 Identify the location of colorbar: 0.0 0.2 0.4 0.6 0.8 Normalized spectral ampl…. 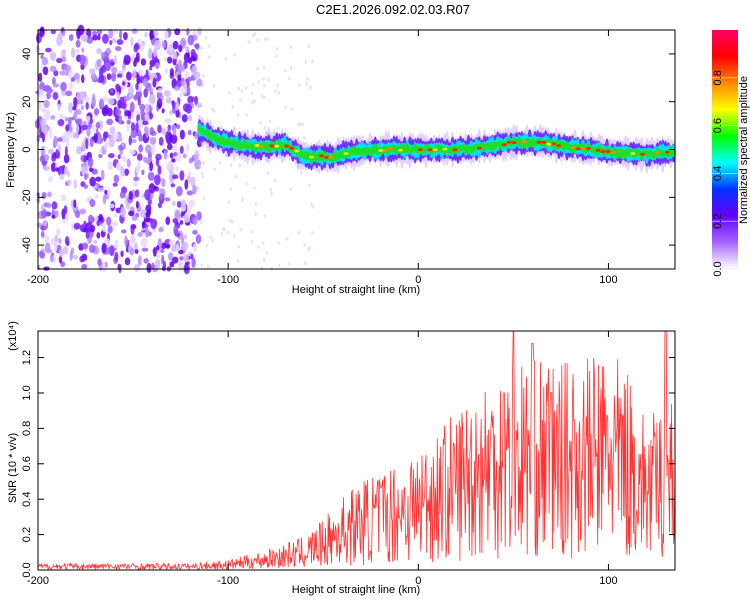
(731, 153).